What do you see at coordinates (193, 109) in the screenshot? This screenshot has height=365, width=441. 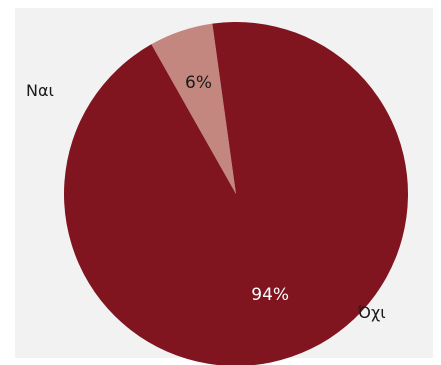 I see `pie-slice-nai` at bounding box center [193, 109].